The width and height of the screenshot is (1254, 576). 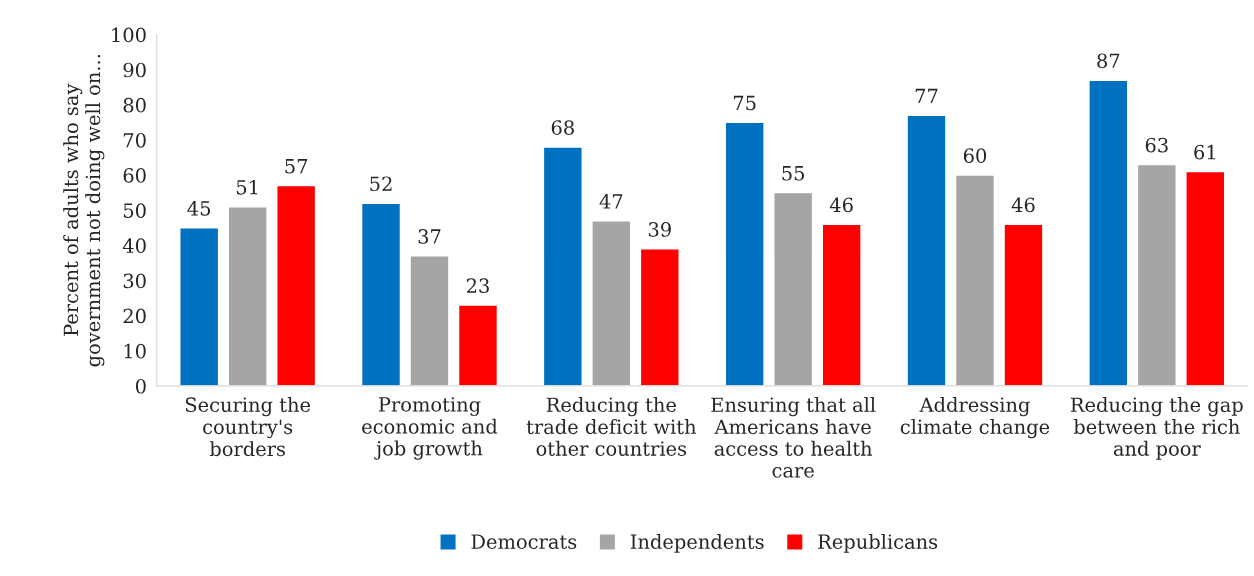 I want to click on legend-label: Republicans, so click(x=878, y=543).